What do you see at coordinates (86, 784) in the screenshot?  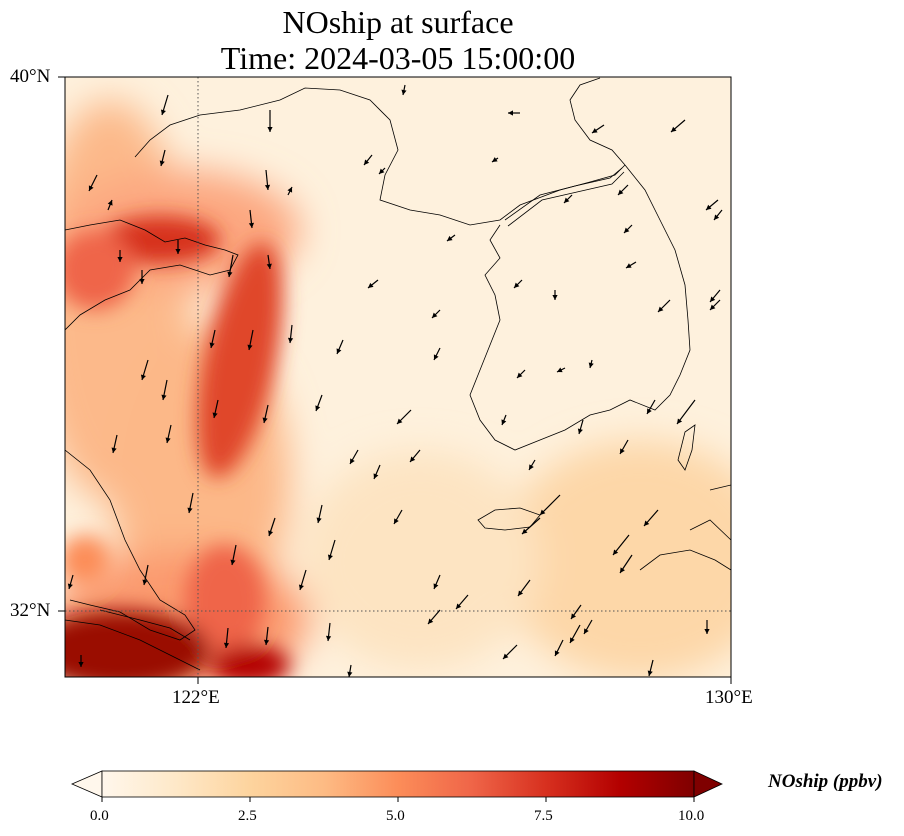 I see `colorbar-min-extension` at bounding box center [86, 784].